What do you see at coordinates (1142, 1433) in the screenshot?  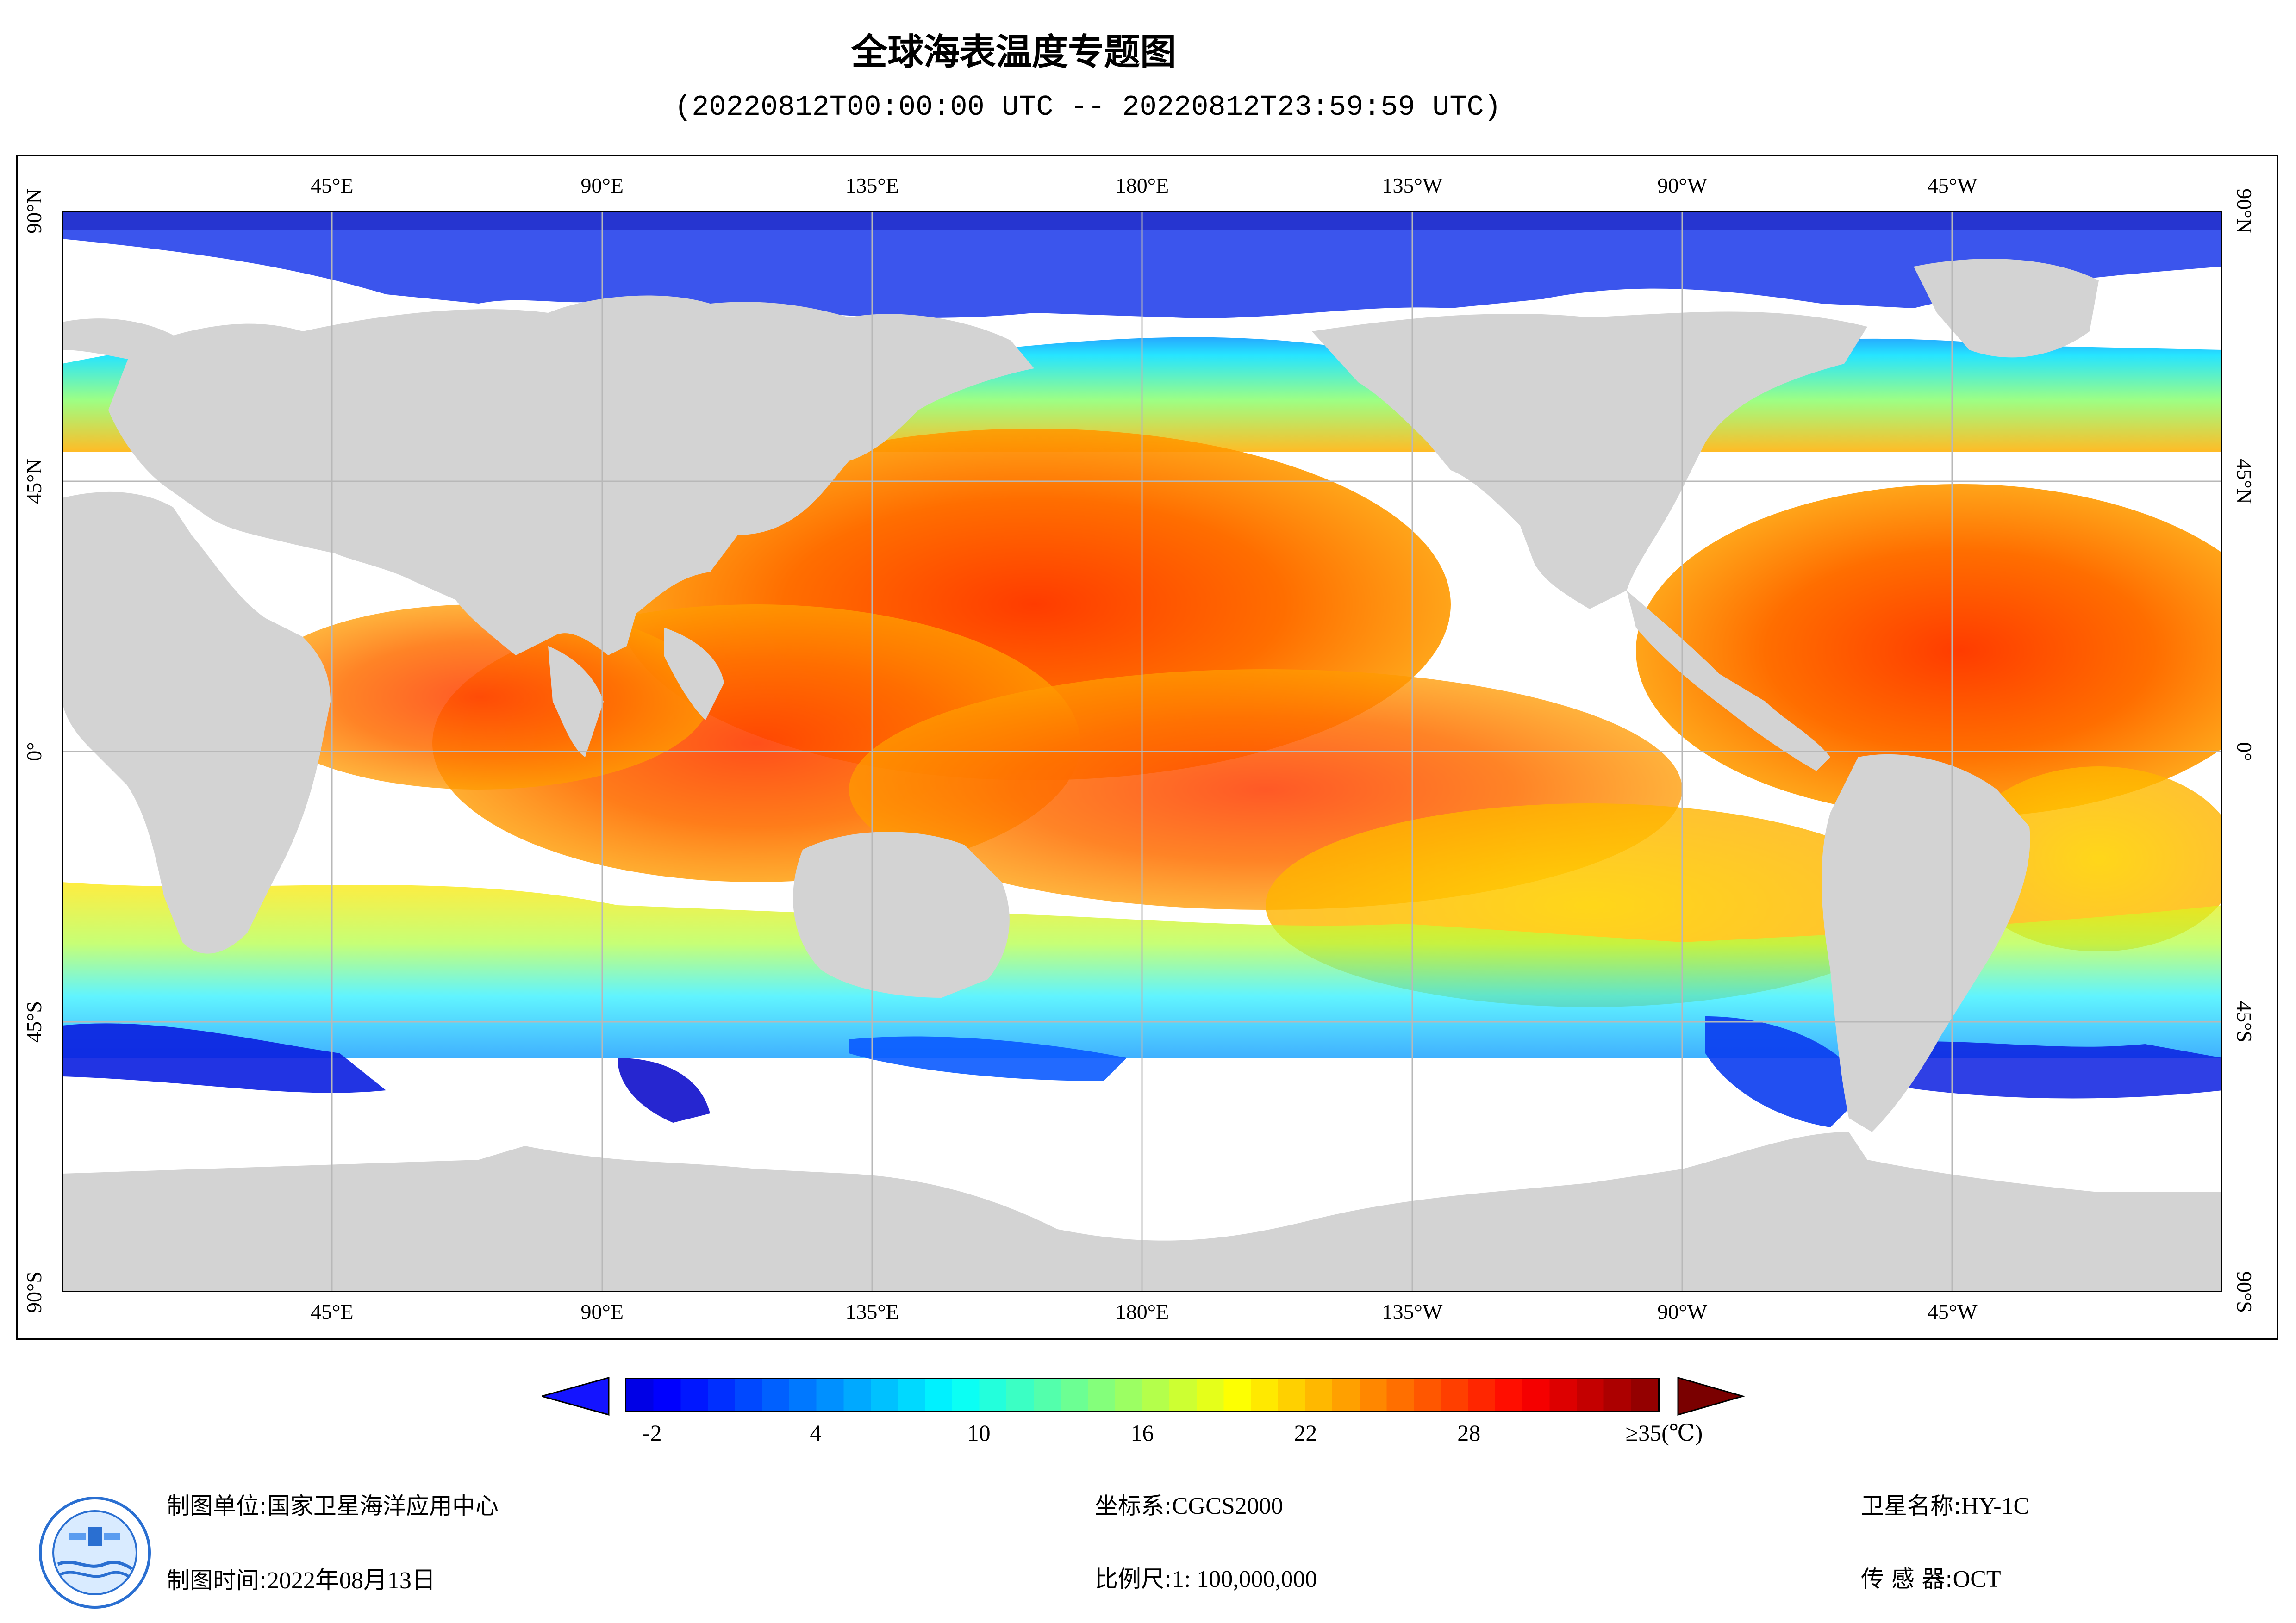 I see `colorbar-tick-3: 16` at bounding box center [1142, 1433].